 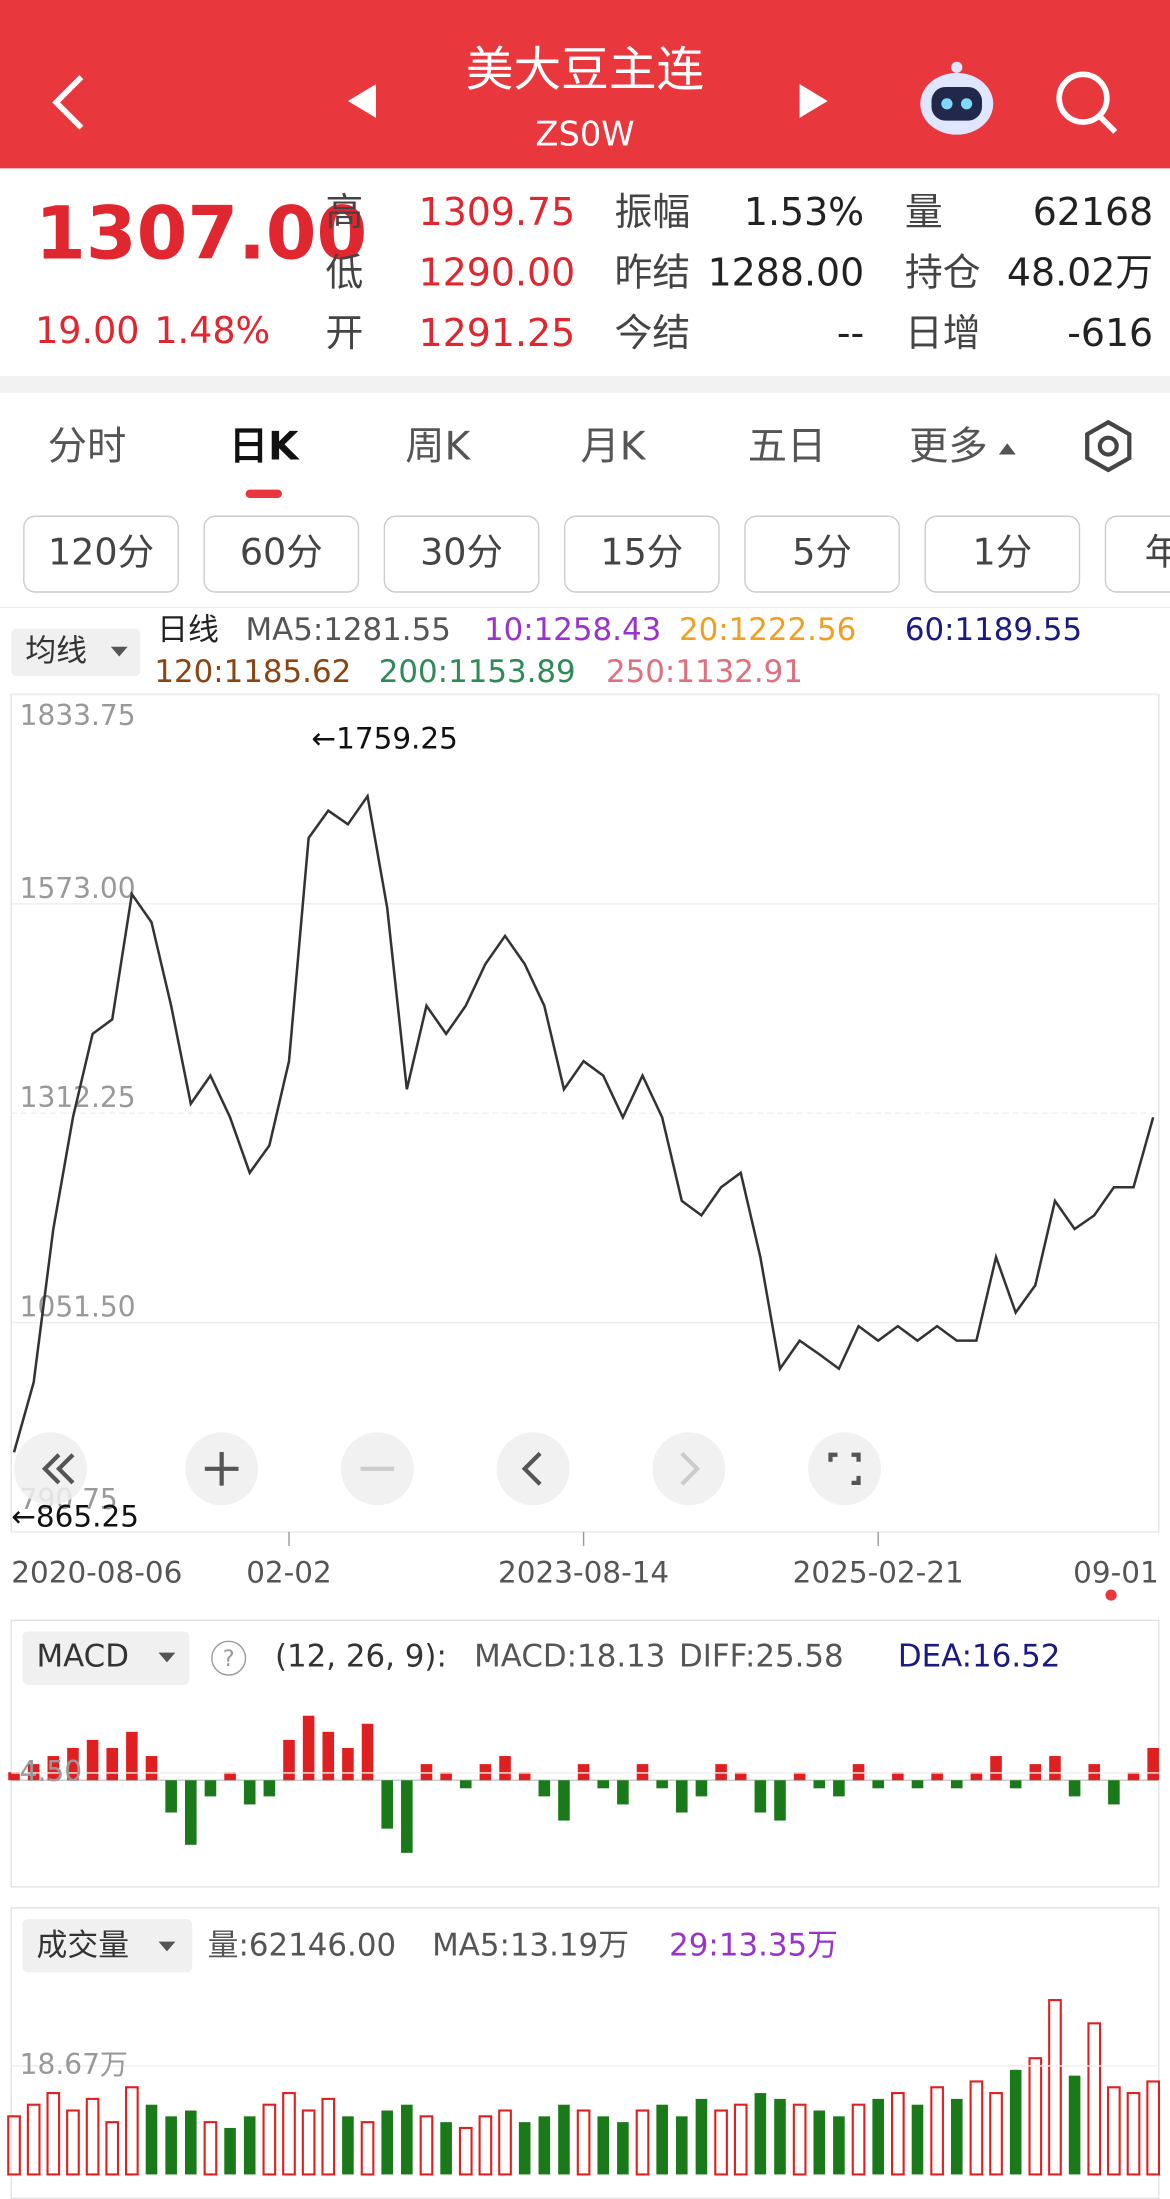 I want to click on stat-value: 1288.00, so click(x=786, y=272).